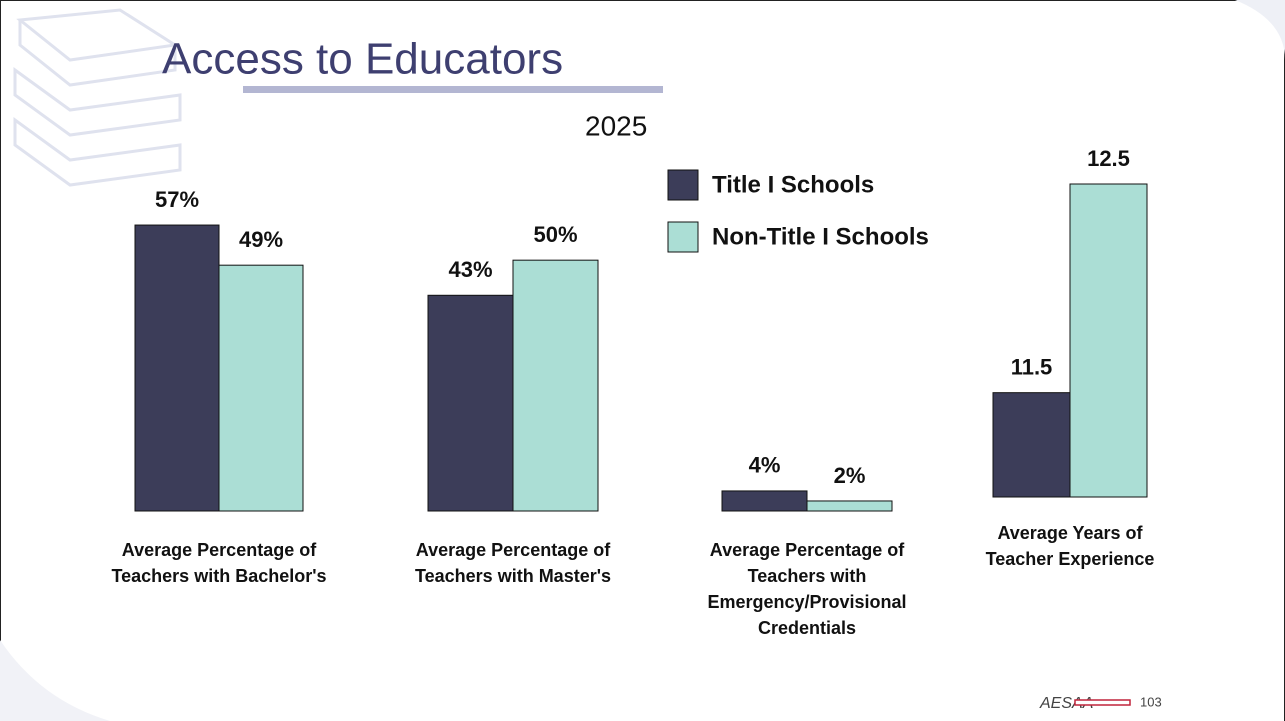 The height and width of the screenshot is (721, 1285). Describe the element at coordinates (793, 184) in the screenshot. I see `legend-label: Title I Schools` at that location.